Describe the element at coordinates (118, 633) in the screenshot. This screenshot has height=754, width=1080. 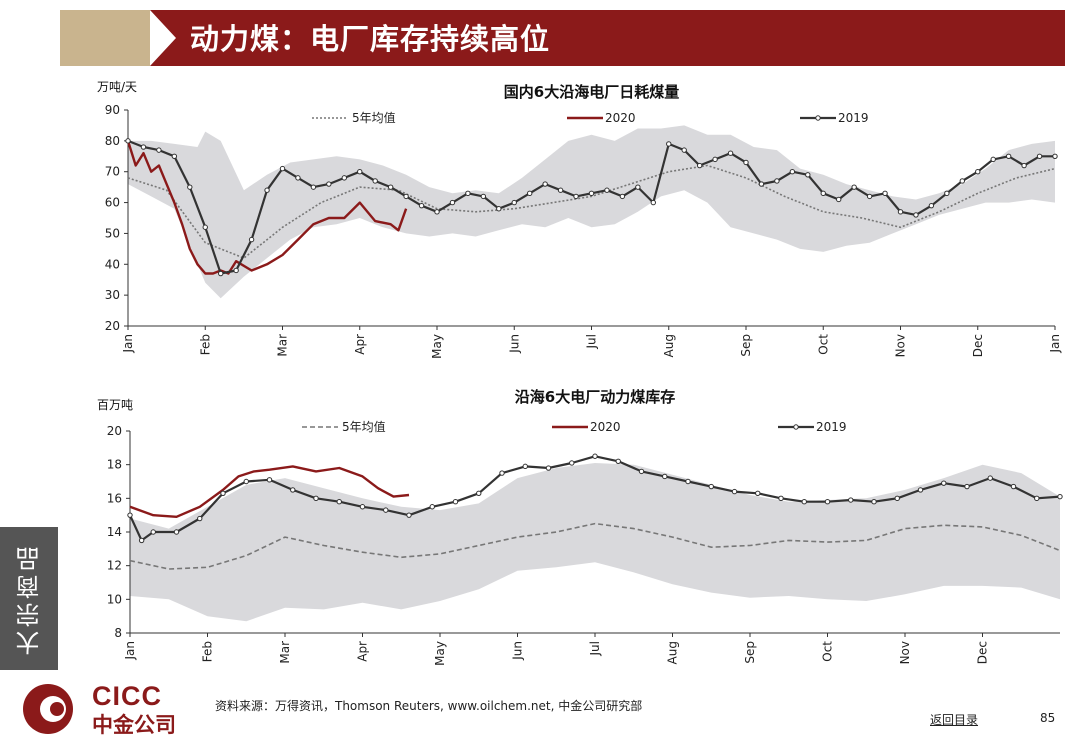
I see `y-tick-label: 8` at that location.